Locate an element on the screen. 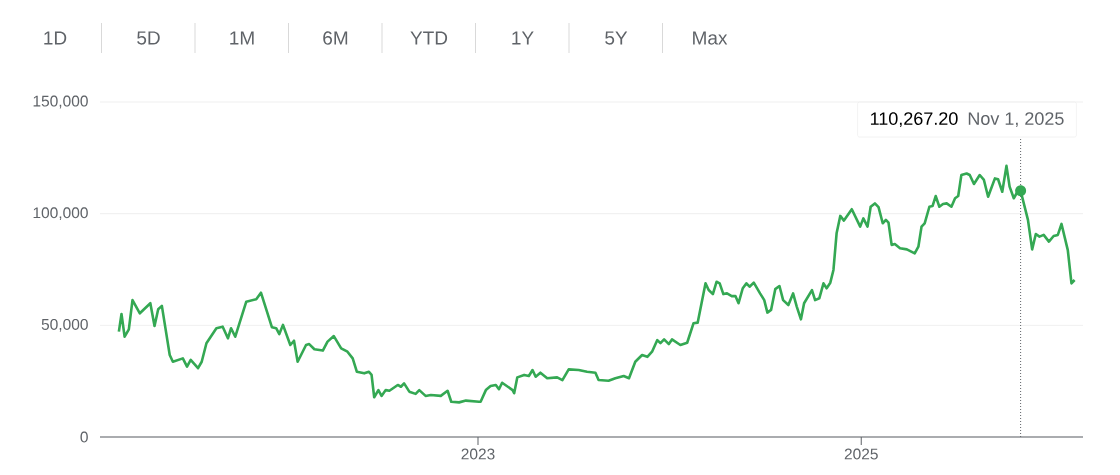  text: 6M is located at coordinates (335, 38).